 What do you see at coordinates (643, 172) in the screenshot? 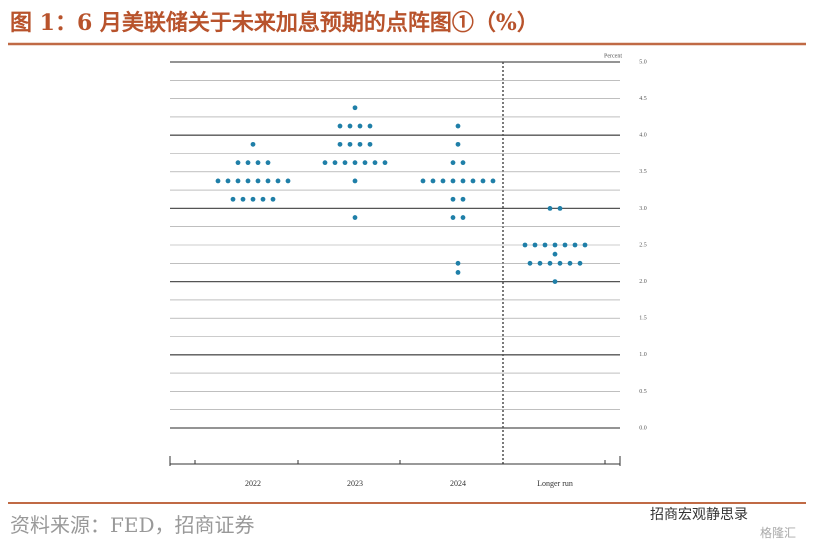
I see `y-tick-label: 3.5` at bounding box center [643, 172].